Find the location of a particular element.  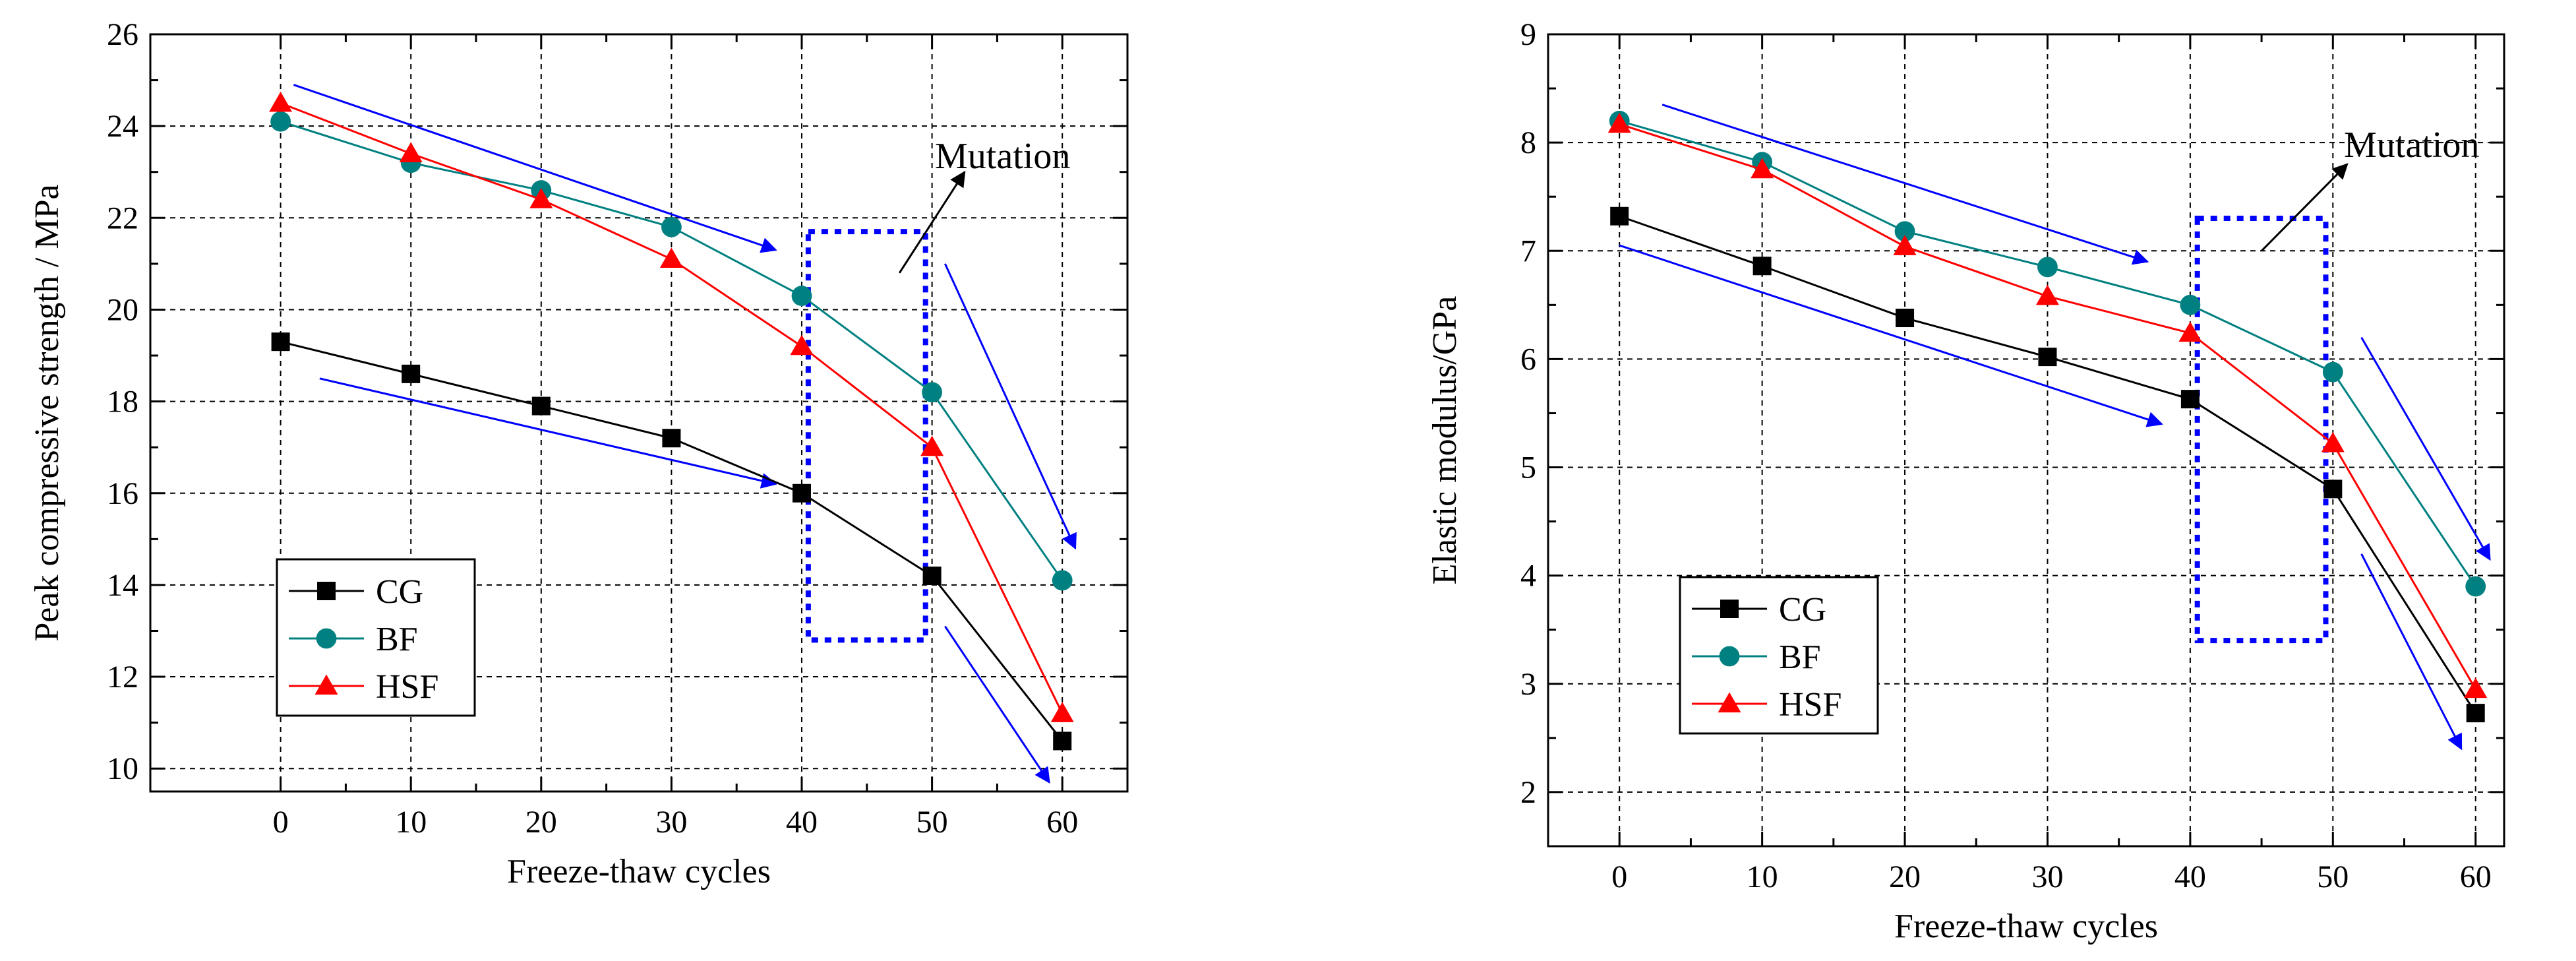

y-tick-label: 9 is located at coordinates (1528, 34).